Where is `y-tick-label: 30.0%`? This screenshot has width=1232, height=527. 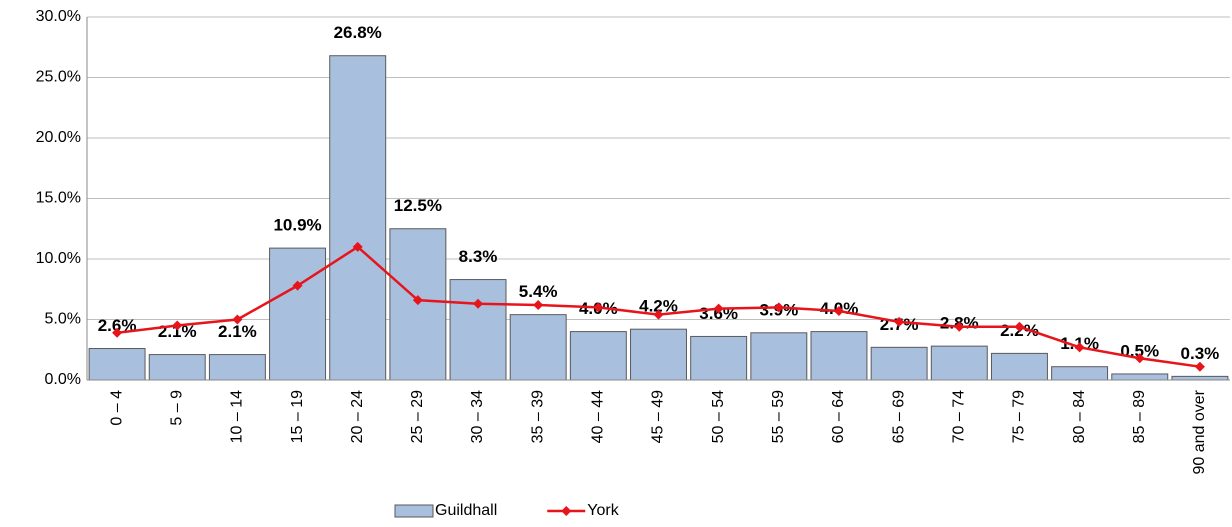
y-tick-label: 30.0% is located at coordinates (58, 16).